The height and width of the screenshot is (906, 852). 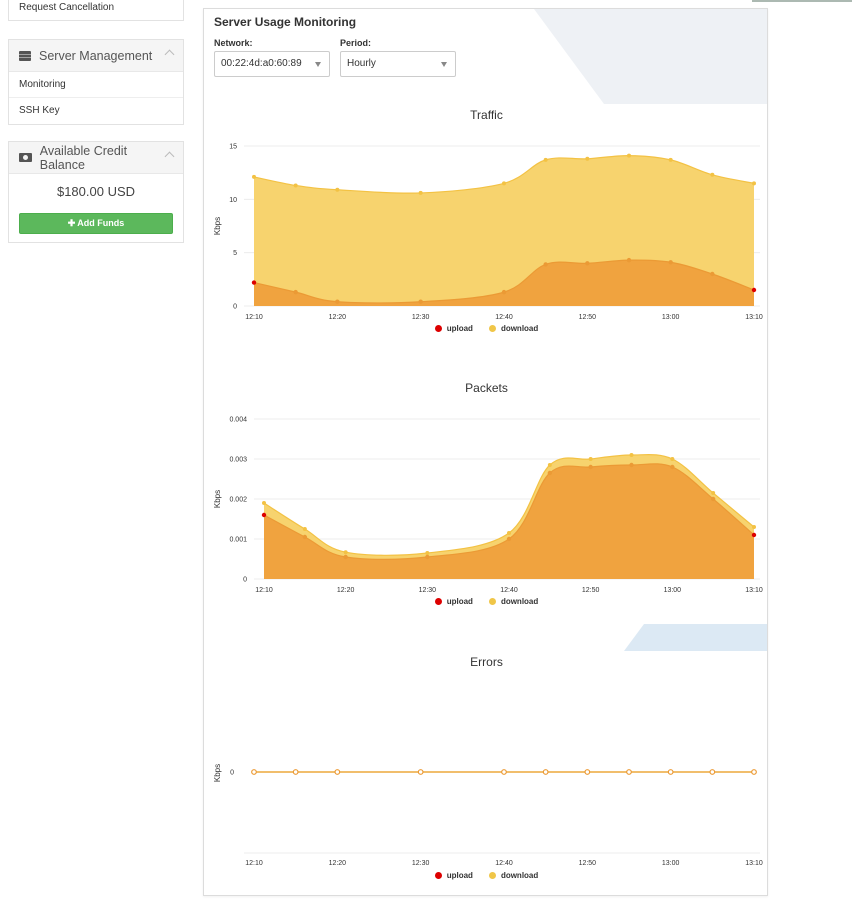 I want to click on traffic-legend: upload download, so click(x=485, y=328).